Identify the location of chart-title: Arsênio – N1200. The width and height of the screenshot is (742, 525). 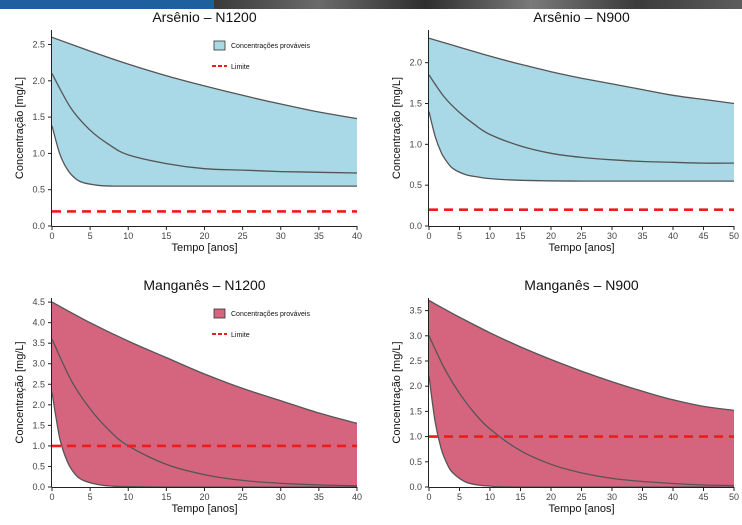
(204, 17).